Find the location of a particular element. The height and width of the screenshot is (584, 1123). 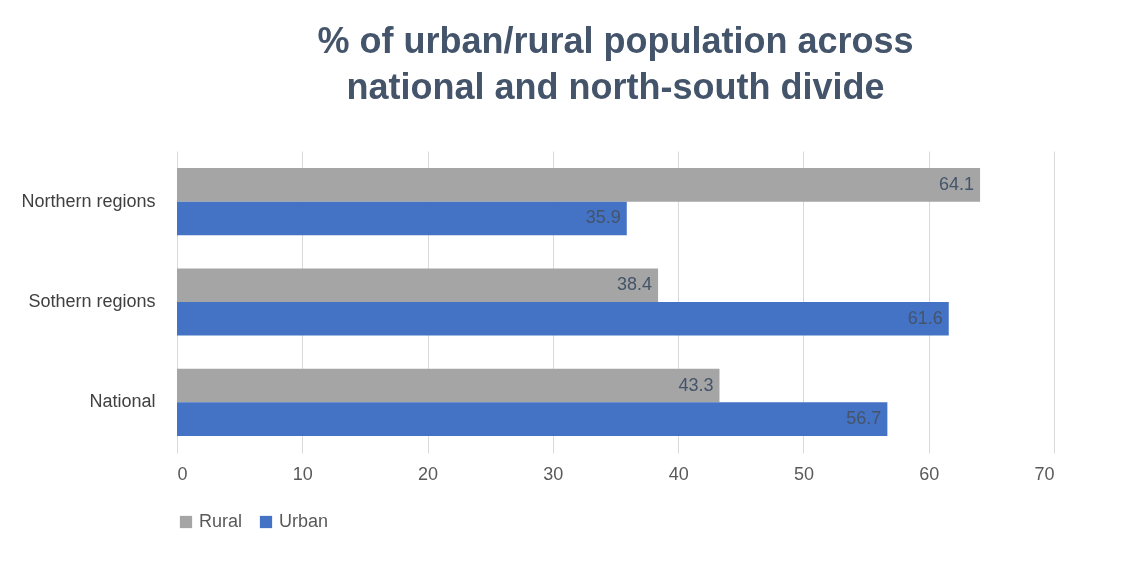

legend-label: Urban is located at coordinates (304, 521).